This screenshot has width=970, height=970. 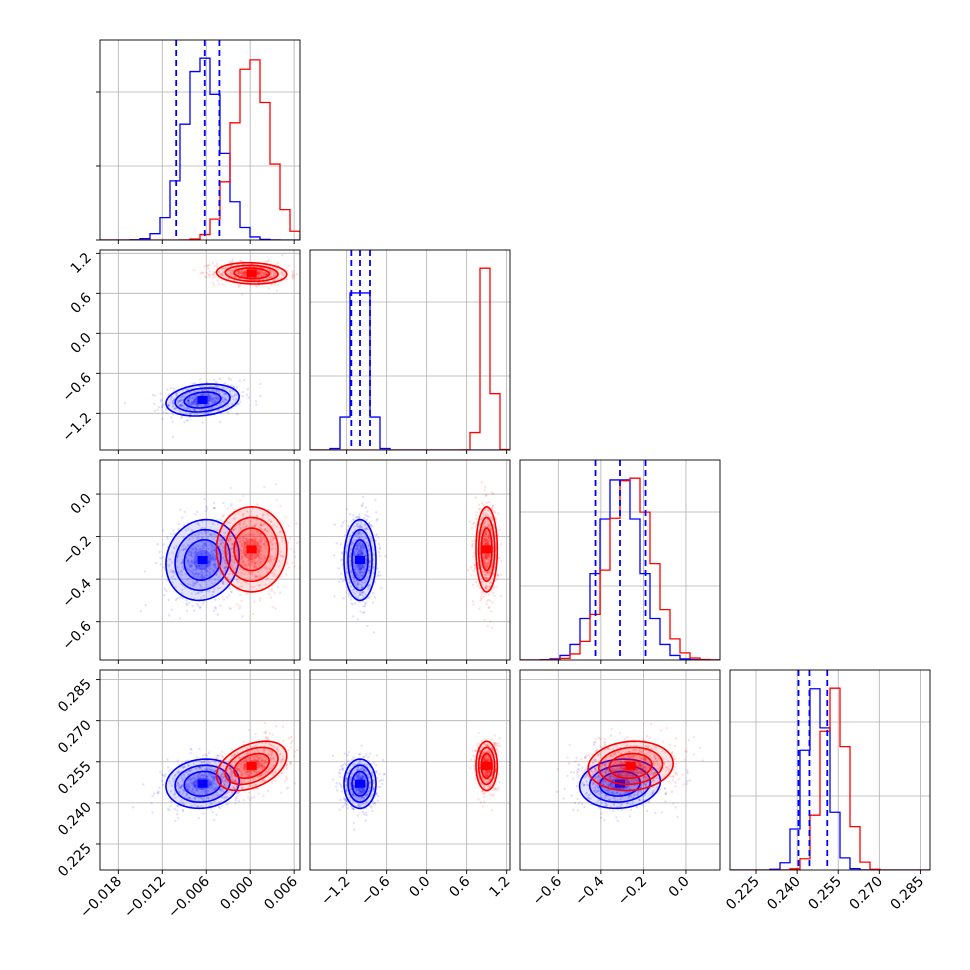 What do you see at coordinates (360, 560) in the screenshot?
I see `contour-line` at bounding box center [360, 560].